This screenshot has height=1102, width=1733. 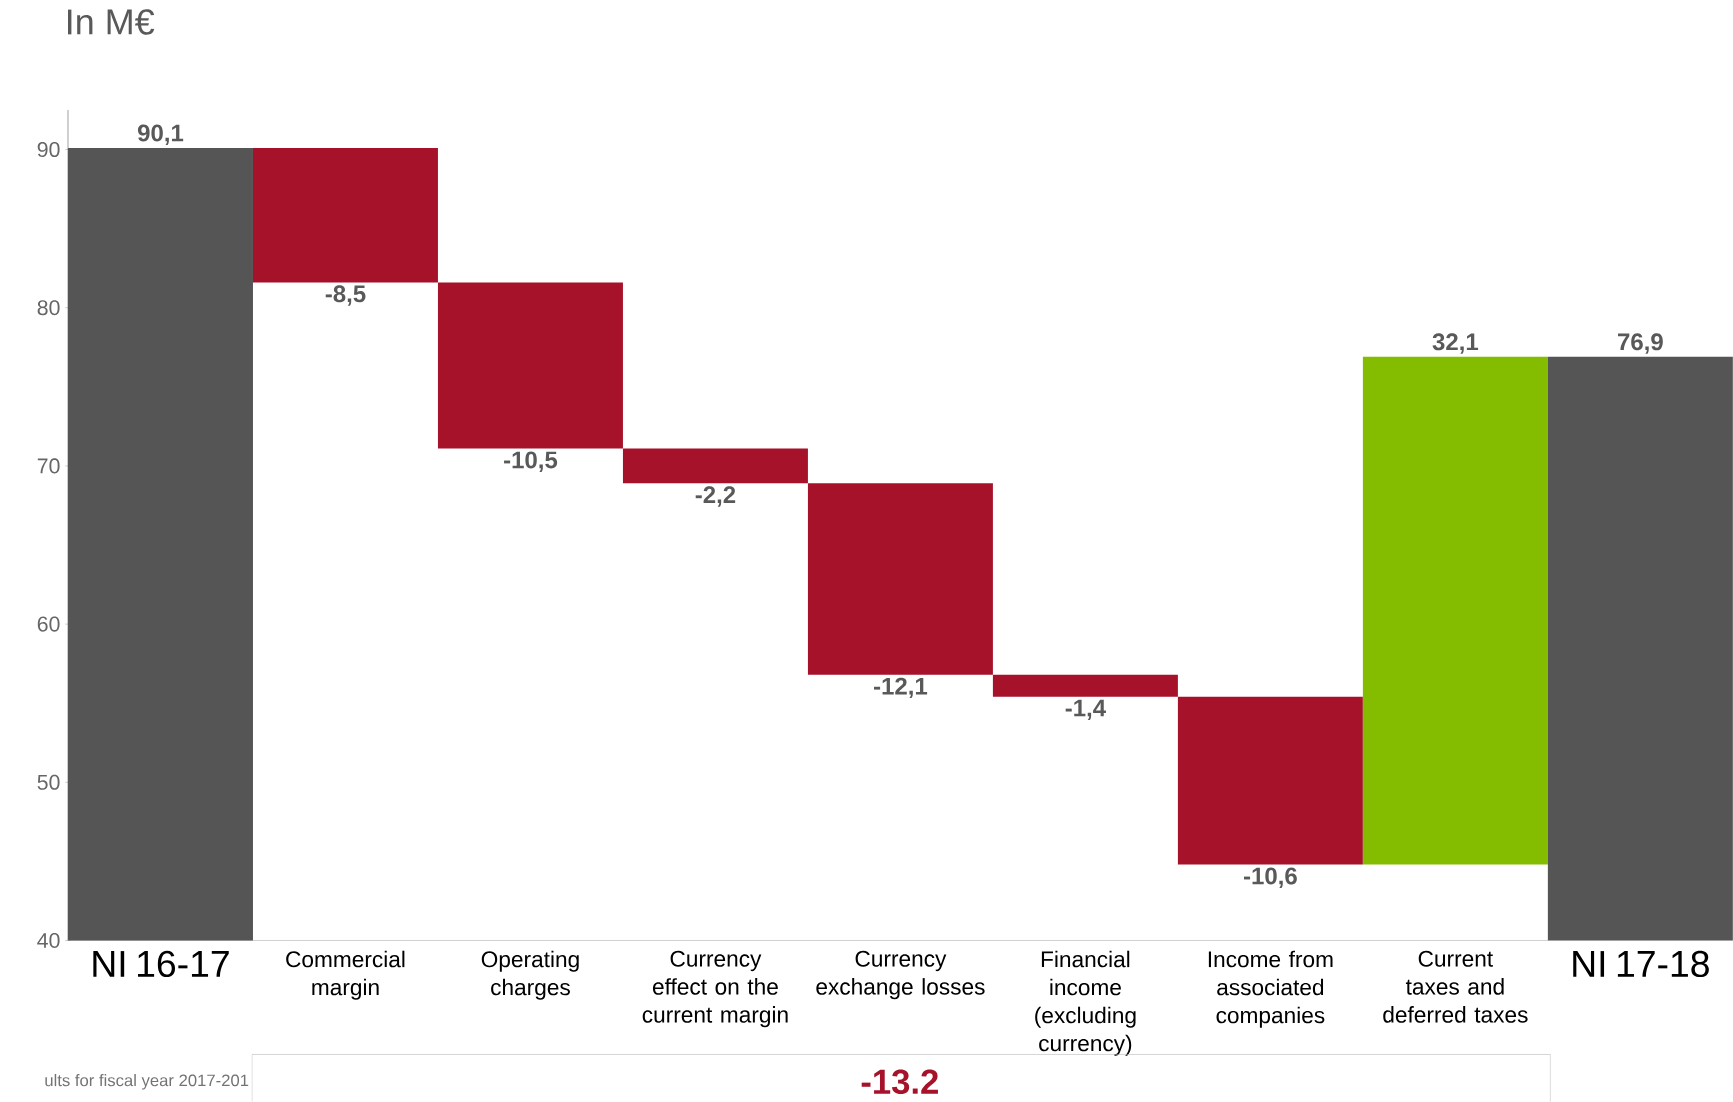 I want to click on y-tick-label: 60, so click(x=48, y=624).